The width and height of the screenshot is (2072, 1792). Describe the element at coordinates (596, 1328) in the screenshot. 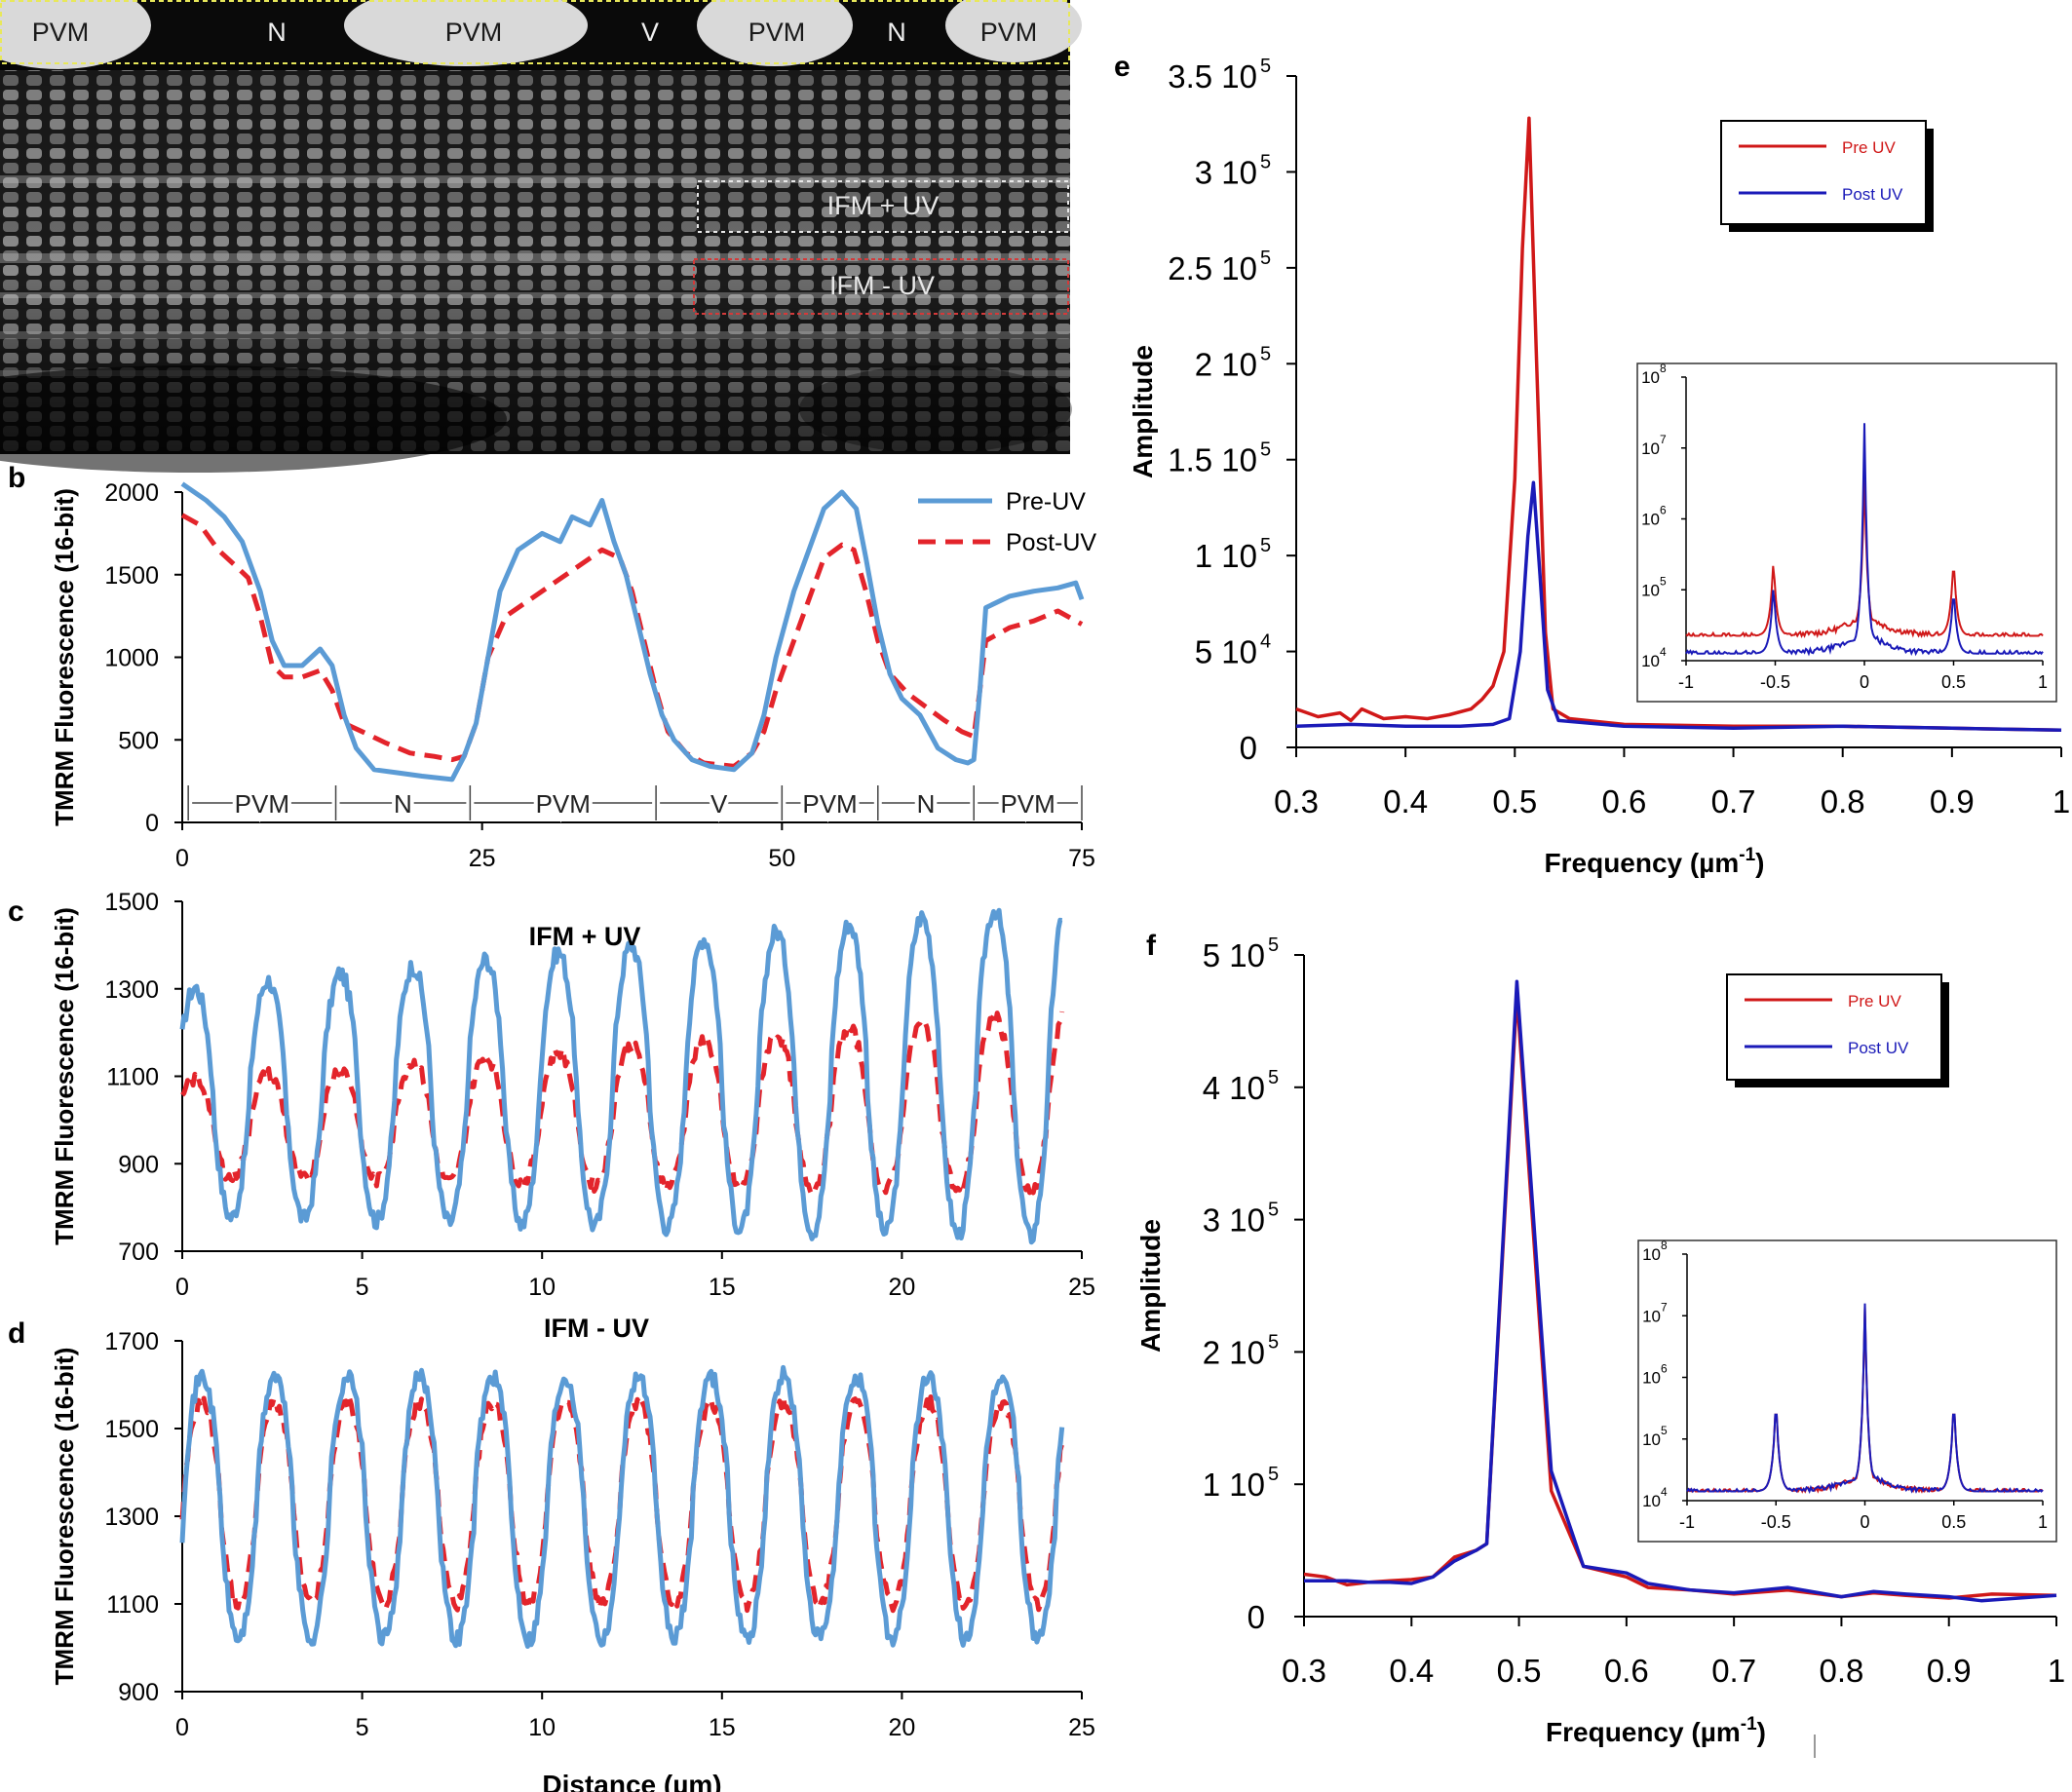

I see `chart-title: IFM - UV` at that location.